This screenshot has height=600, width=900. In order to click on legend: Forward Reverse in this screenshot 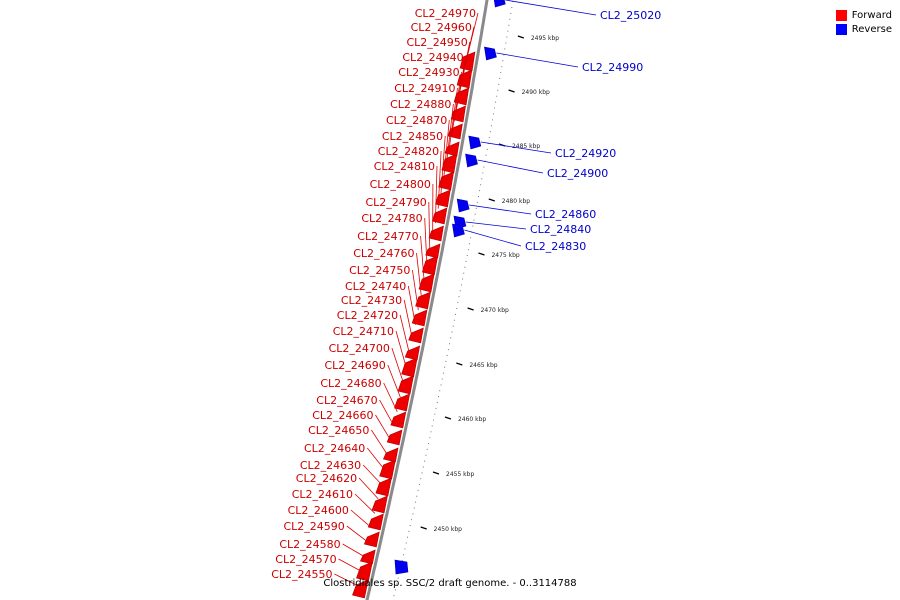, I will do `click(863, 22)`.